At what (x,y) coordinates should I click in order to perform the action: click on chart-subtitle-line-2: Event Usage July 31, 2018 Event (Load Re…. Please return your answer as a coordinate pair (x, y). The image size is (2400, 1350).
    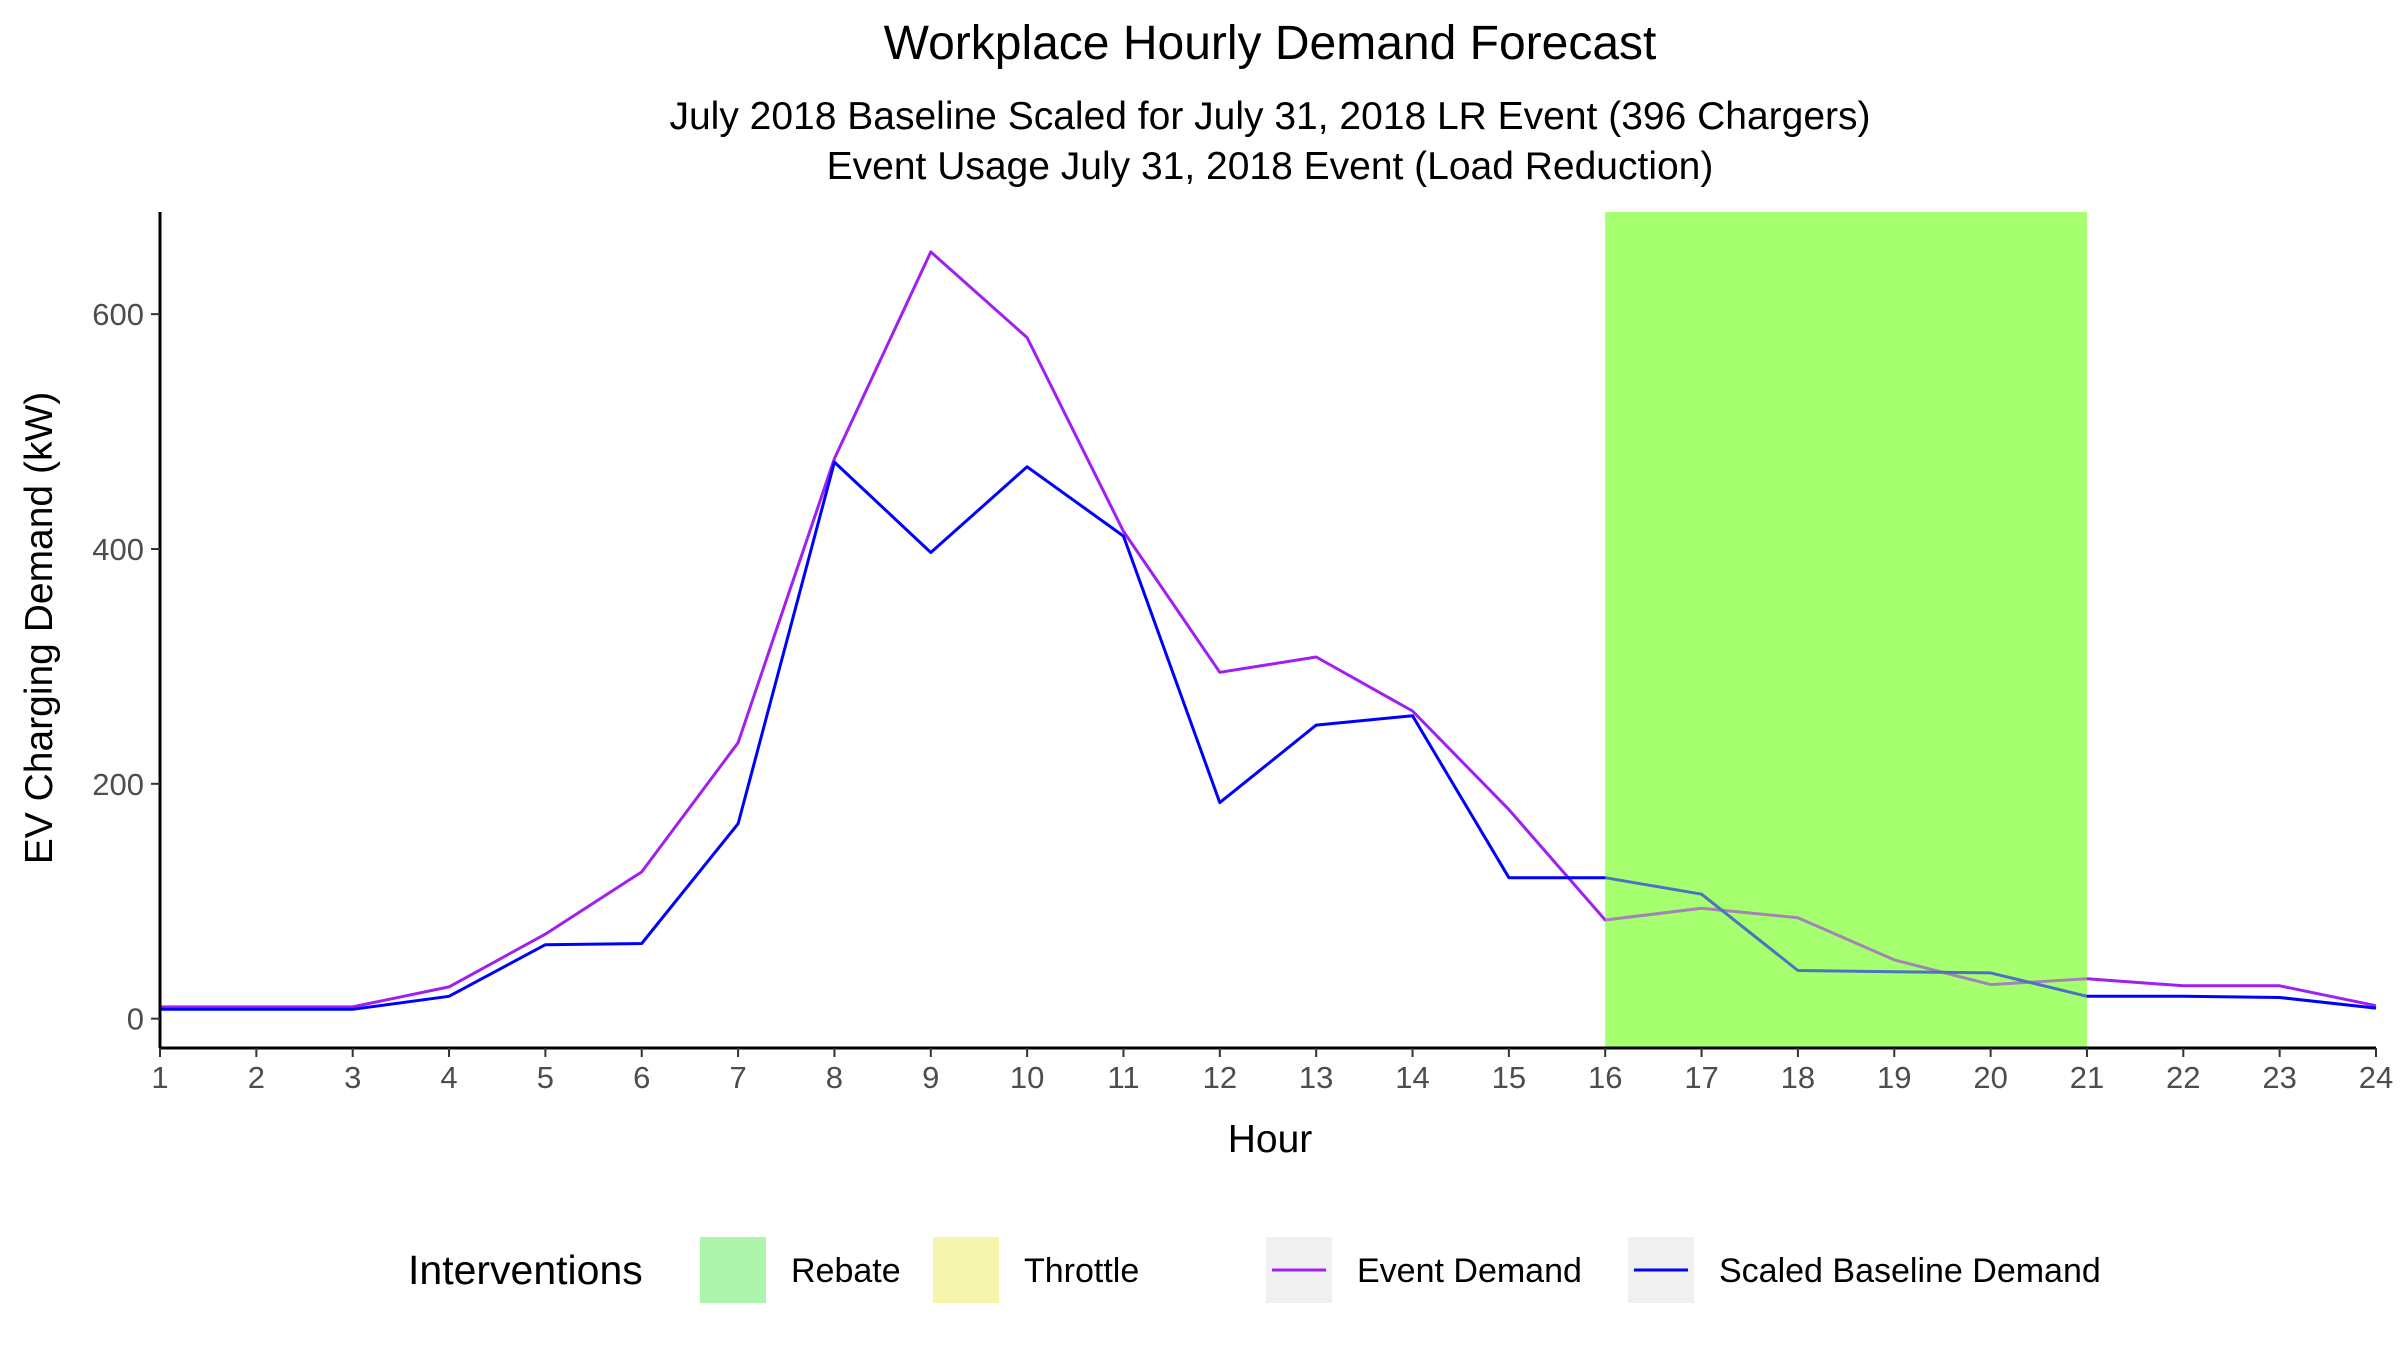
    Looking at the image, I should click on (1270, 166).